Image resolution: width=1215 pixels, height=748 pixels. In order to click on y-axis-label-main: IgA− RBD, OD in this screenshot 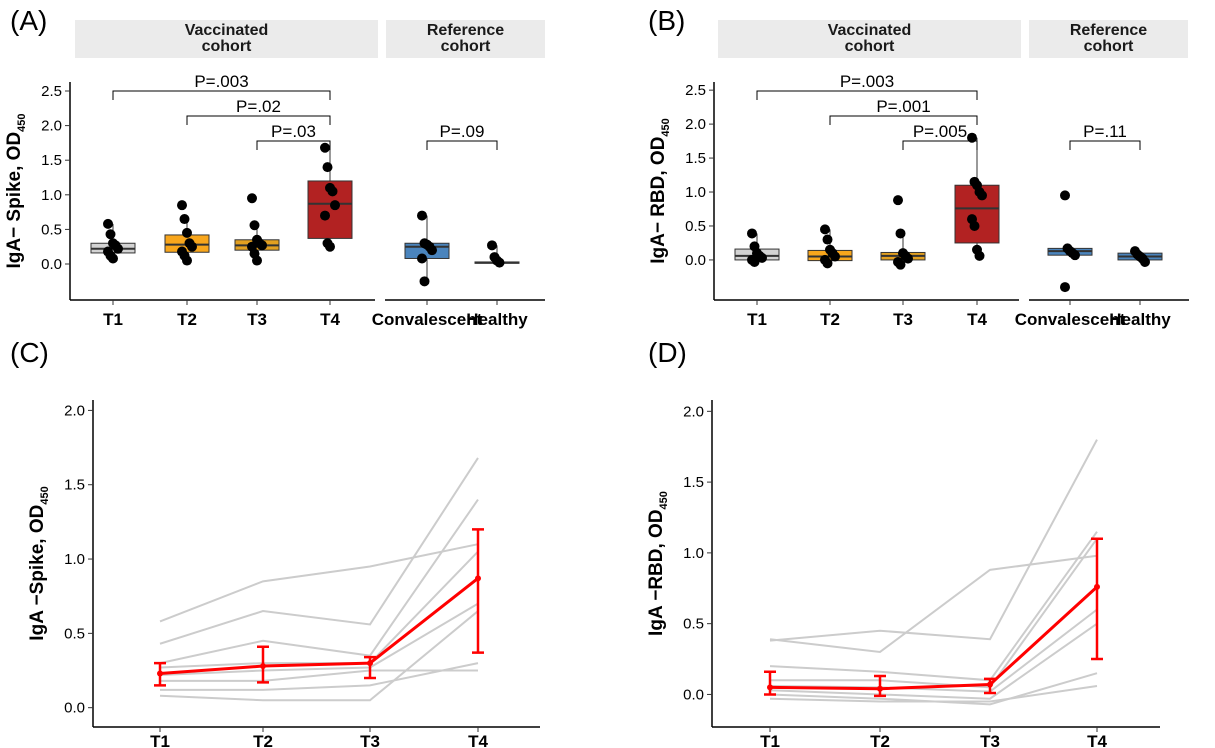, I will do `click(658, 200)`.